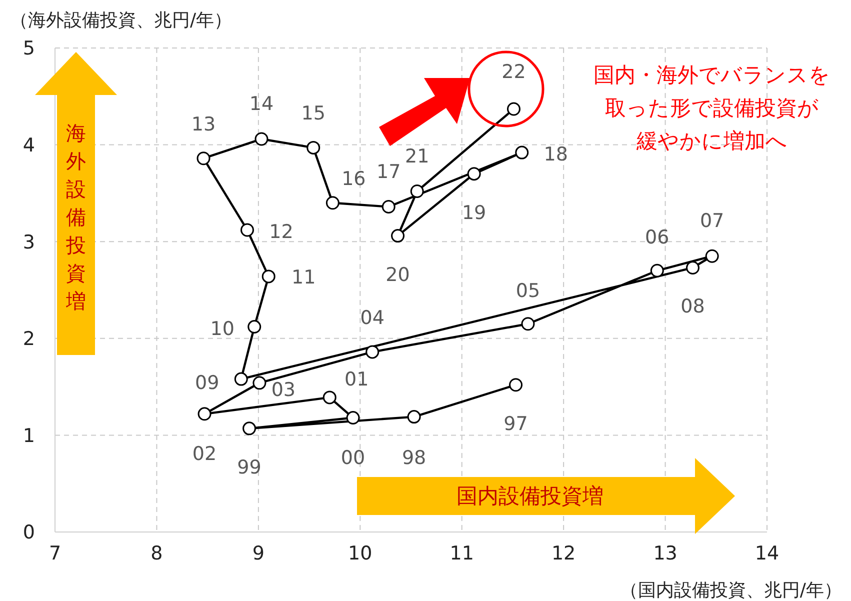 The height and width of the screenshot is (601, 851). What do you see at coordinates (28, 242) in the screenshot?
I see `y-tick-label: 3` at bounding box center [28, 242].